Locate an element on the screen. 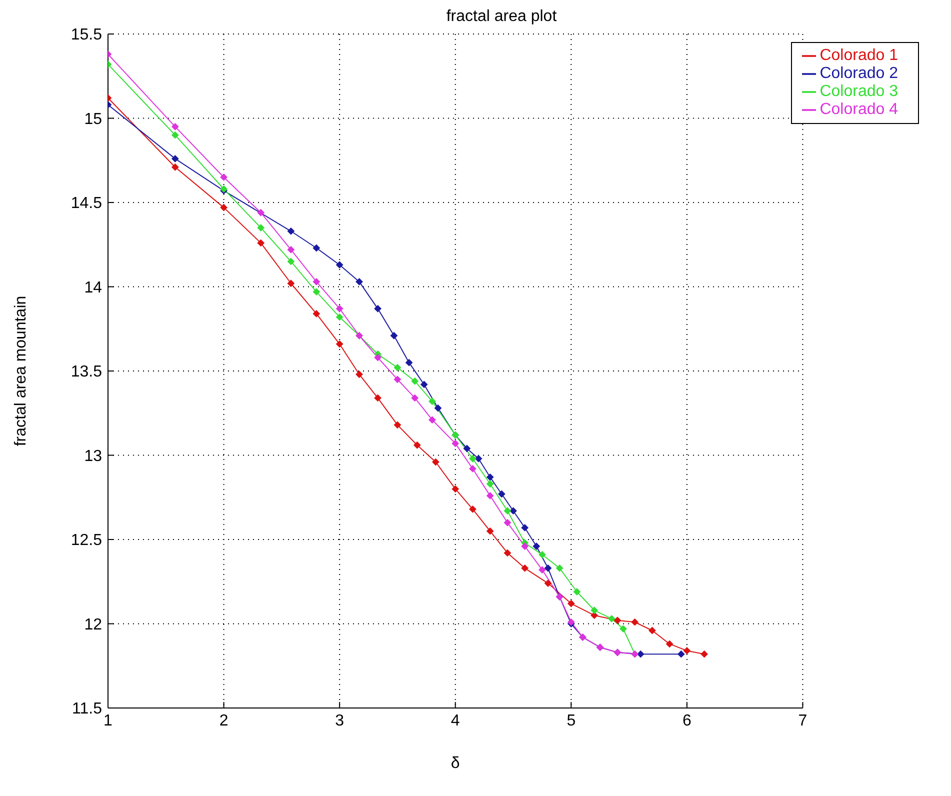 The width and height of the screenshot is (951, 796). y-tick-label: 15 is located at coordinates (93, 119).